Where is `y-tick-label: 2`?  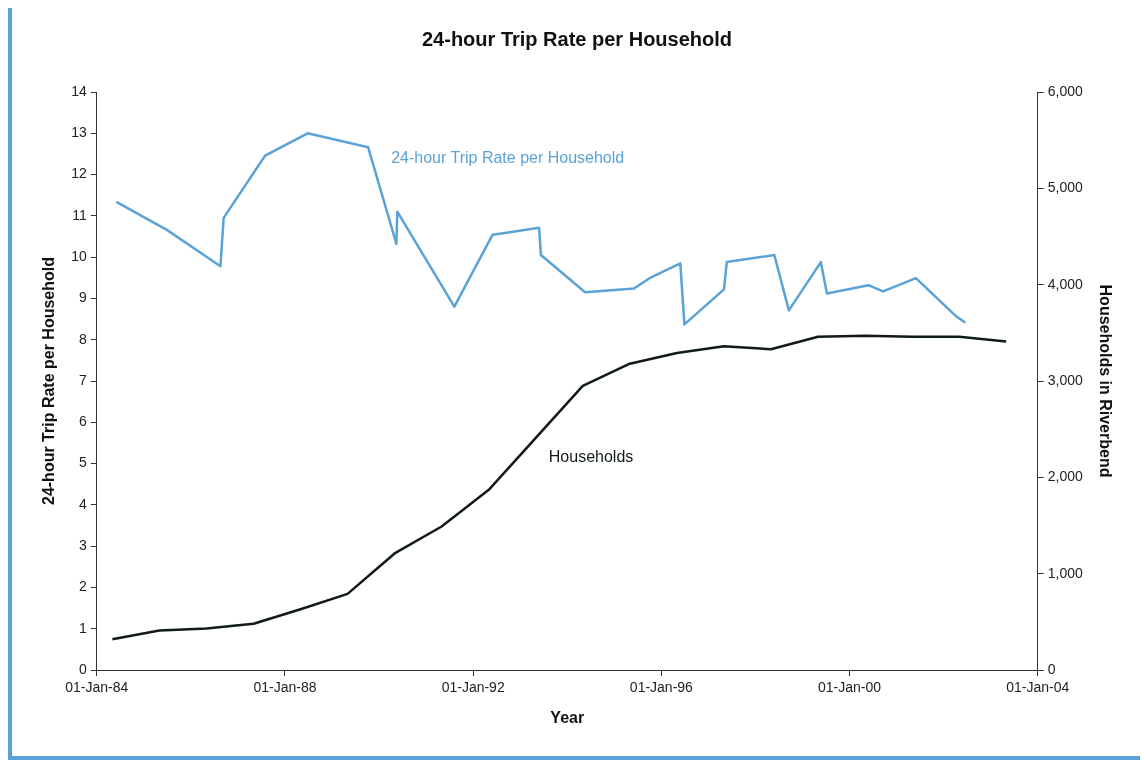 y-tick-label: 2 is located at coordinates (82, 586).